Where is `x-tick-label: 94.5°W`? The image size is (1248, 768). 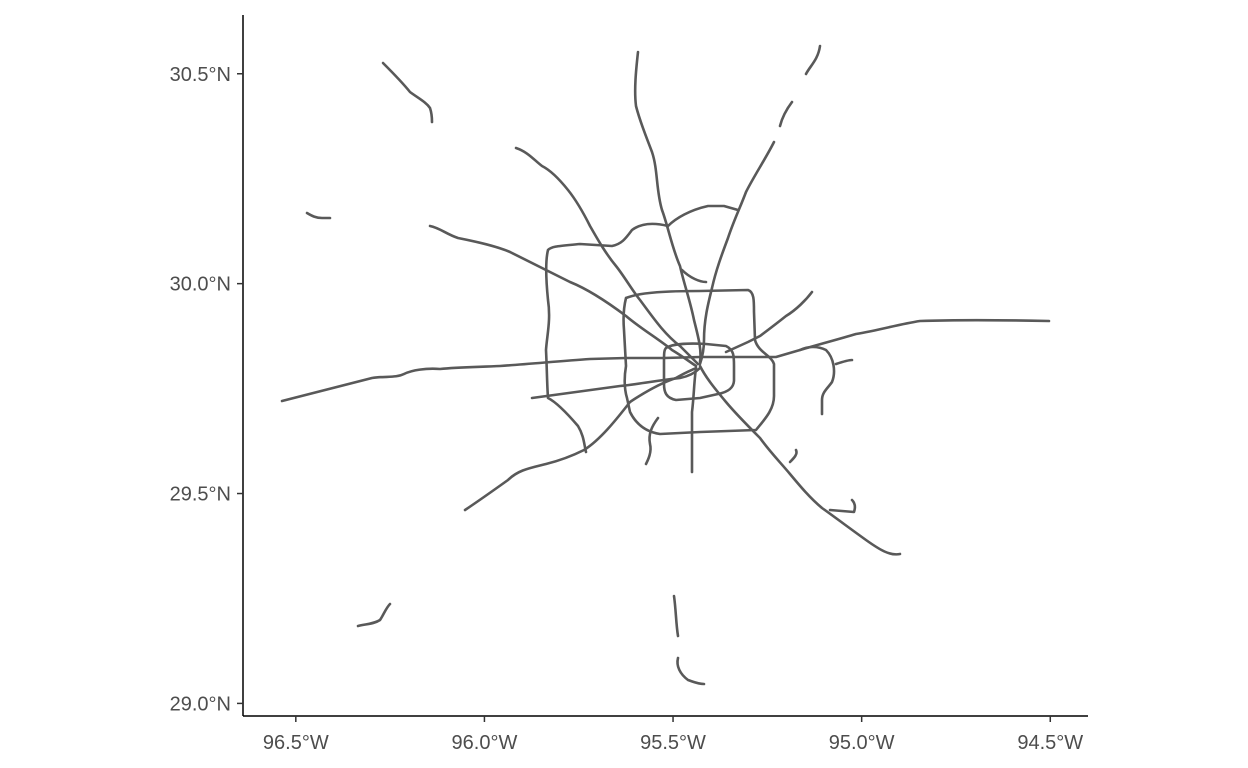 x-tick-label: 94.5°W is located at coordinates (1050, 743).